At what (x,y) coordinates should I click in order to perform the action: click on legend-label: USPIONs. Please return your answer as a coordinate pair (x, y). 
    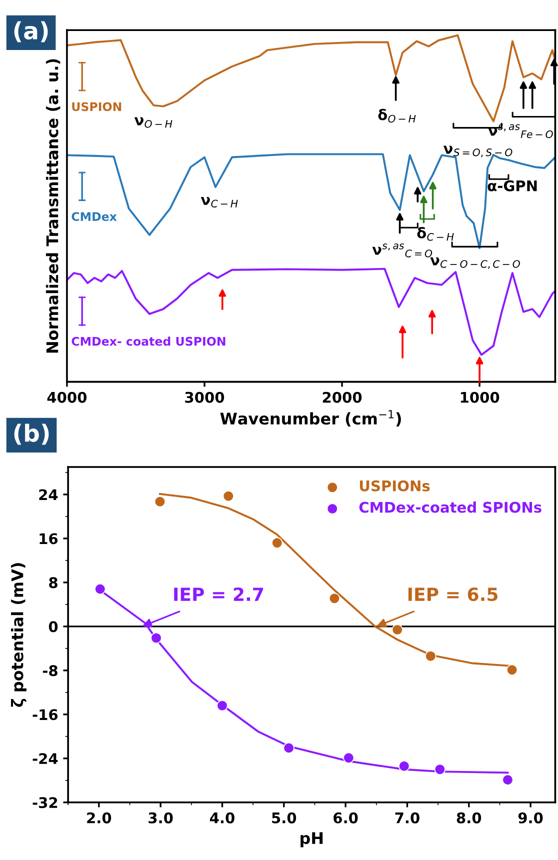
    Looking at the image, I should click on (395, 486).